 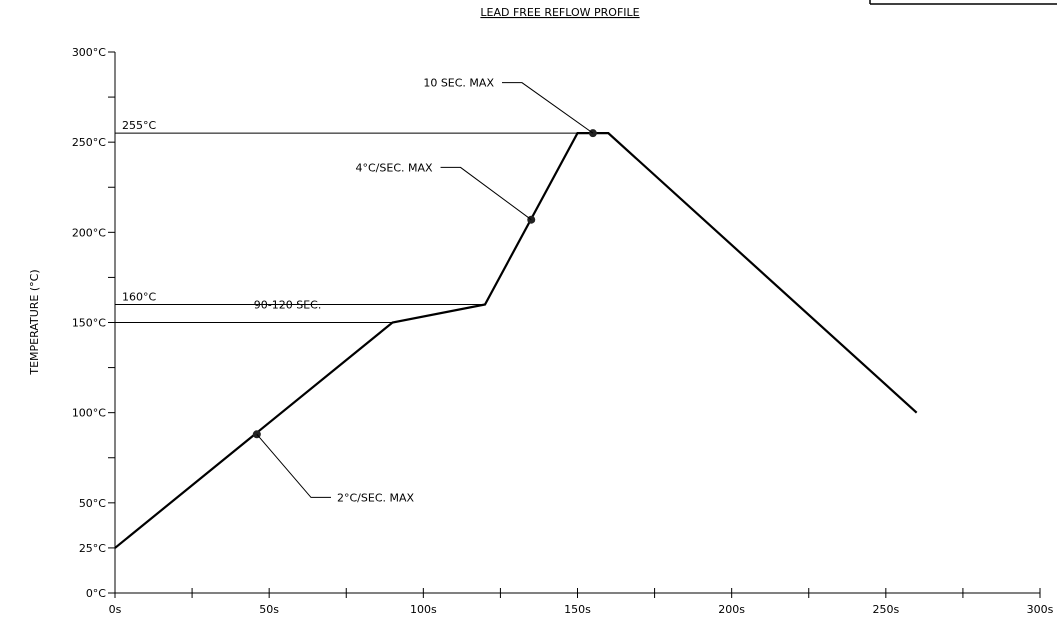 What do you see at coordinates (89, 232) in the screenshot?
I see `y-tick-label: 200°C` at bounding box center [89, 232].